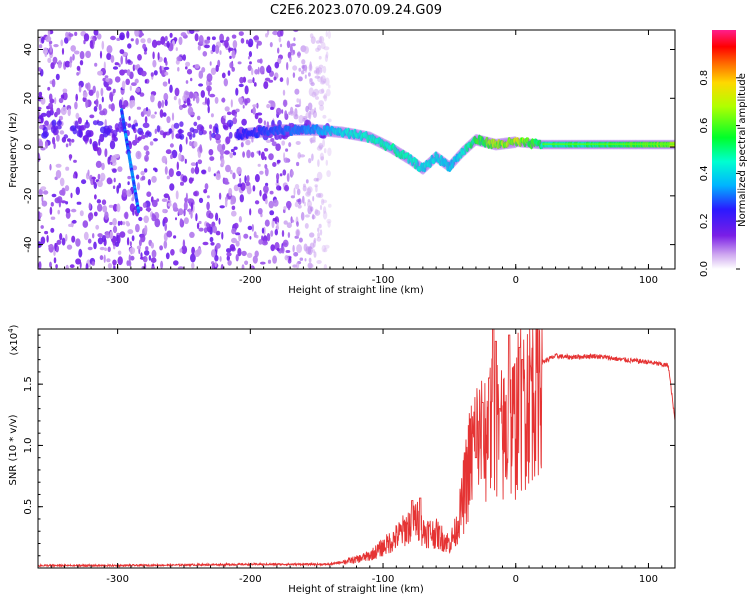 The image size is (750, 600). I want to click on x-tick-label: 0, so click(516, 579).